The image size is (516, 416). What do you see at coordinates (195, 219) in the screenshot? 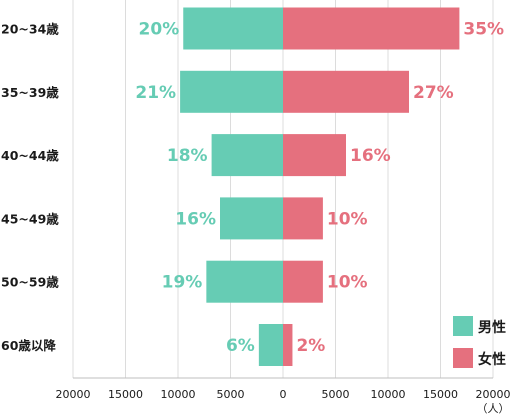
I see `data-label-male: 16%` at bounding box center [195, 219].